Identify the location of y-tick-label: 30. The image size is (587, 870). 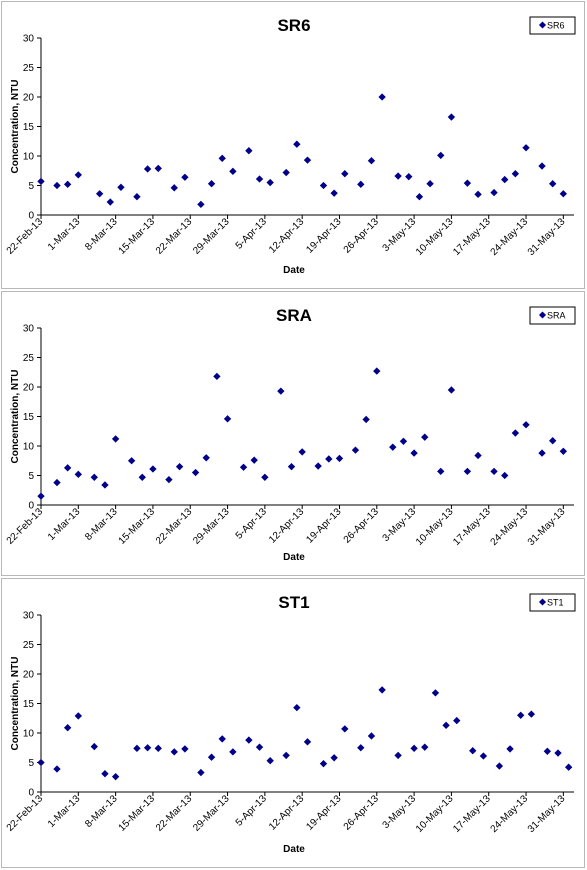
(29, 329).